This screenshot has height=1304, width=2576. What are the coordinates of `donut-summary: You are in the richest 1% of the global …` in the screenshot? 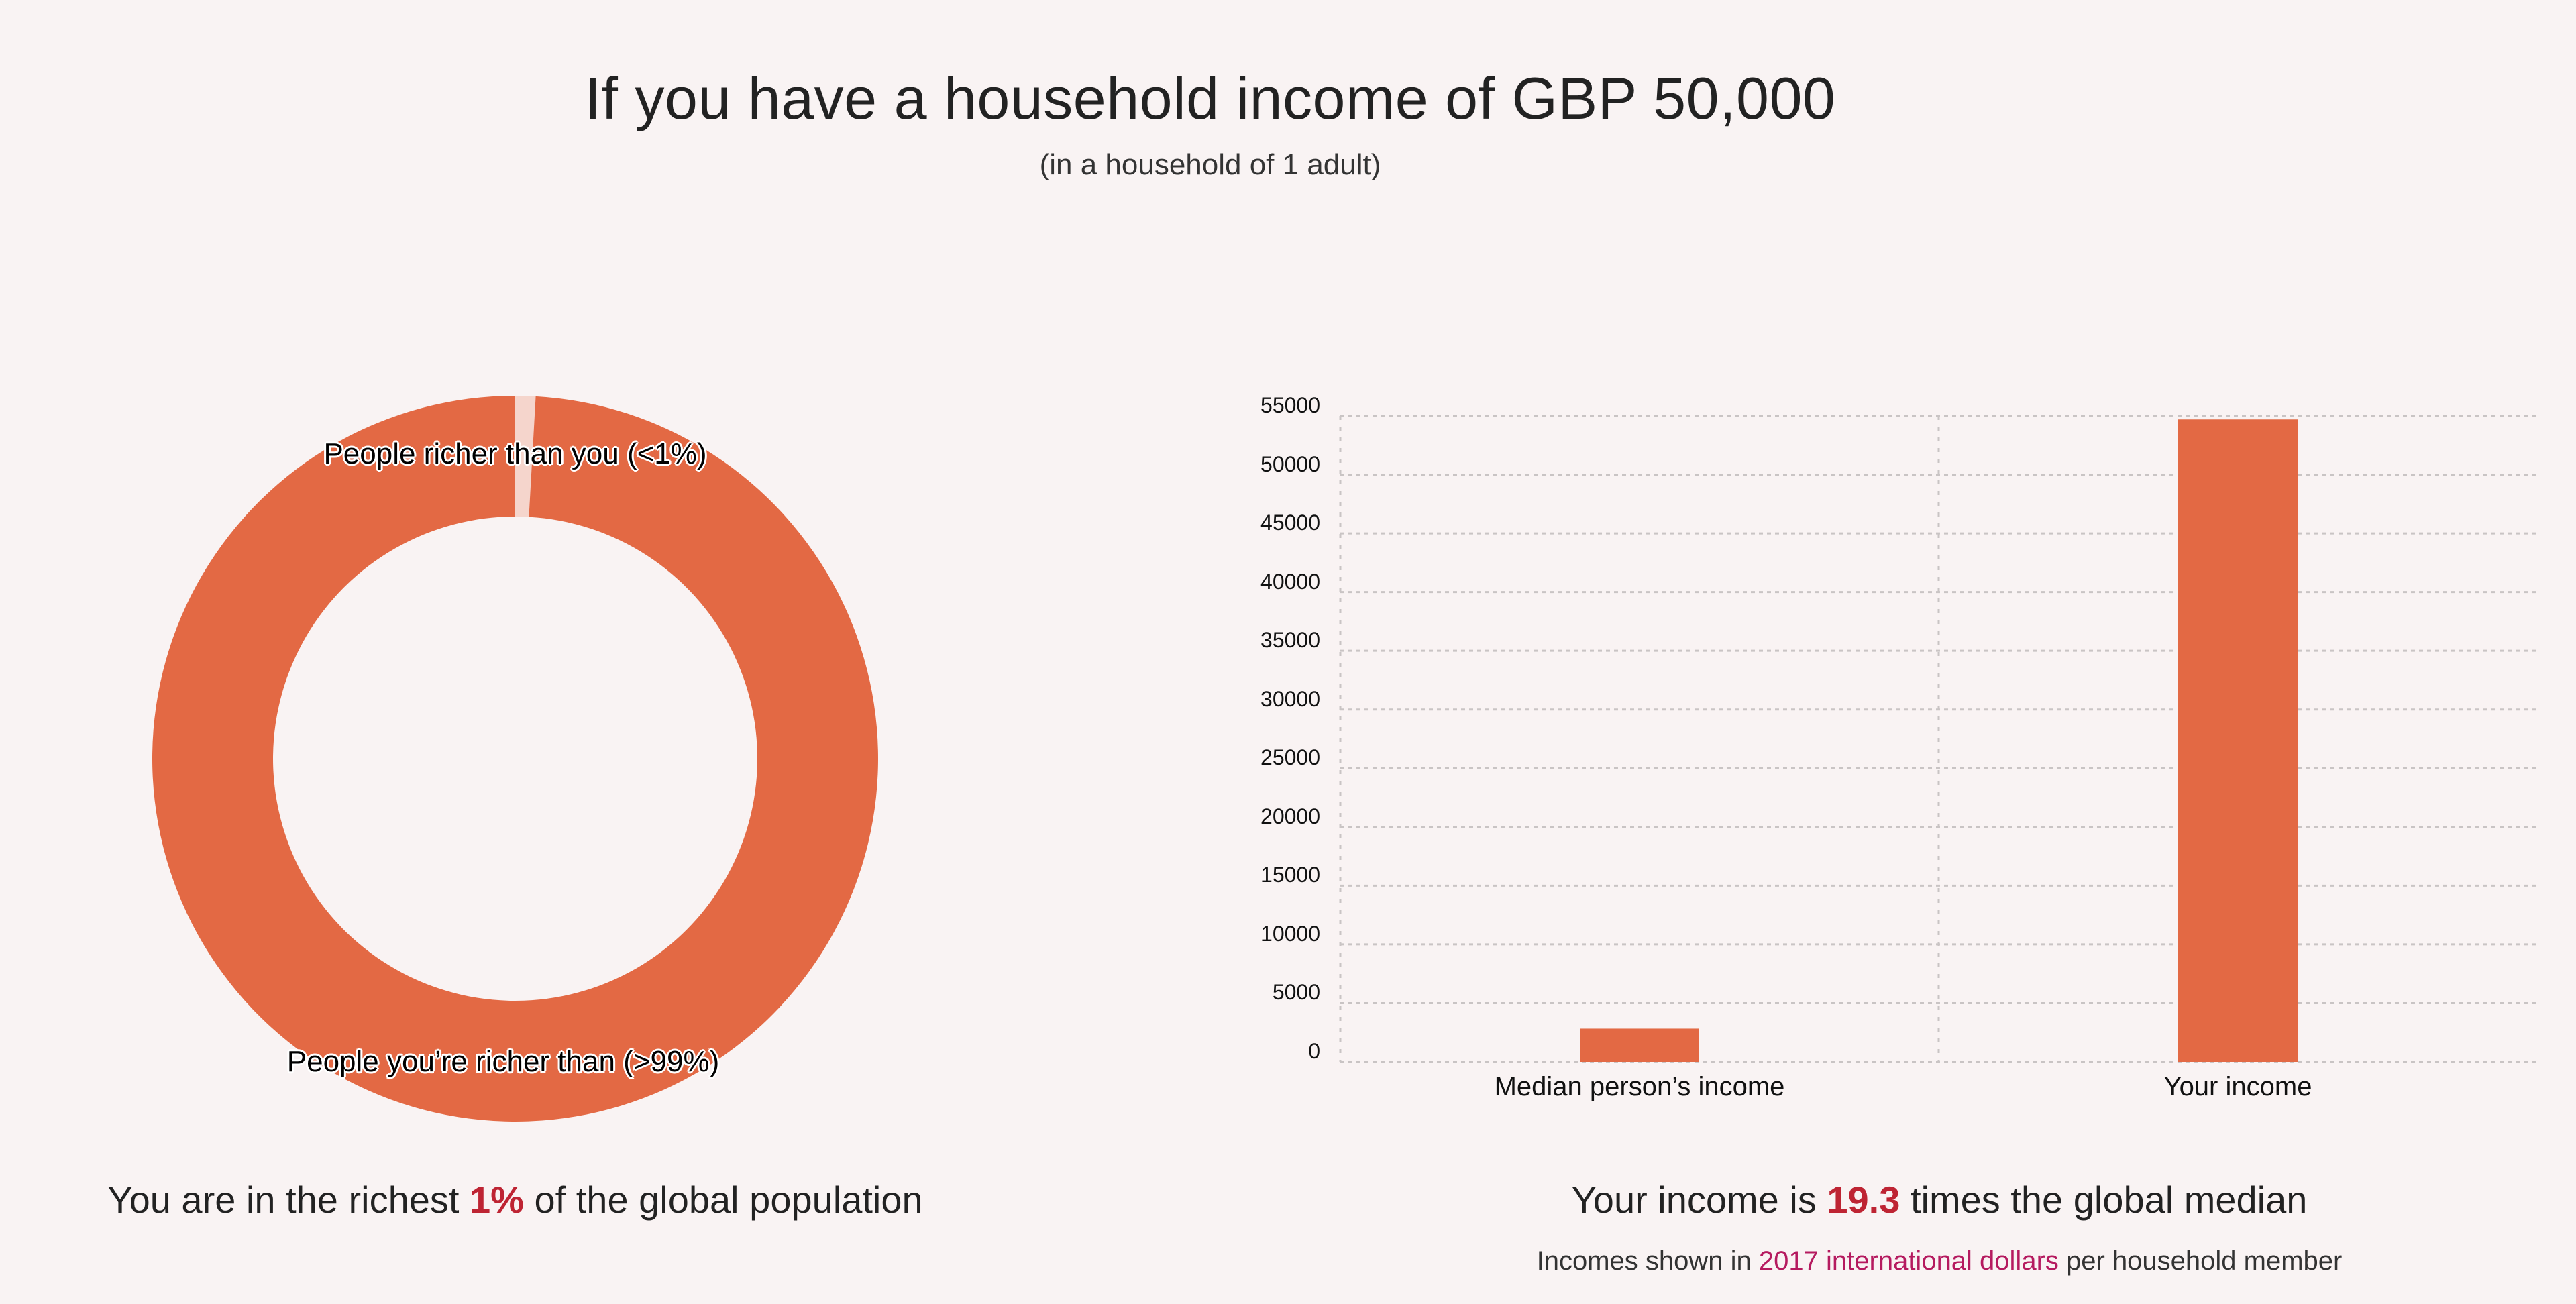 It's located at (514, 1201).